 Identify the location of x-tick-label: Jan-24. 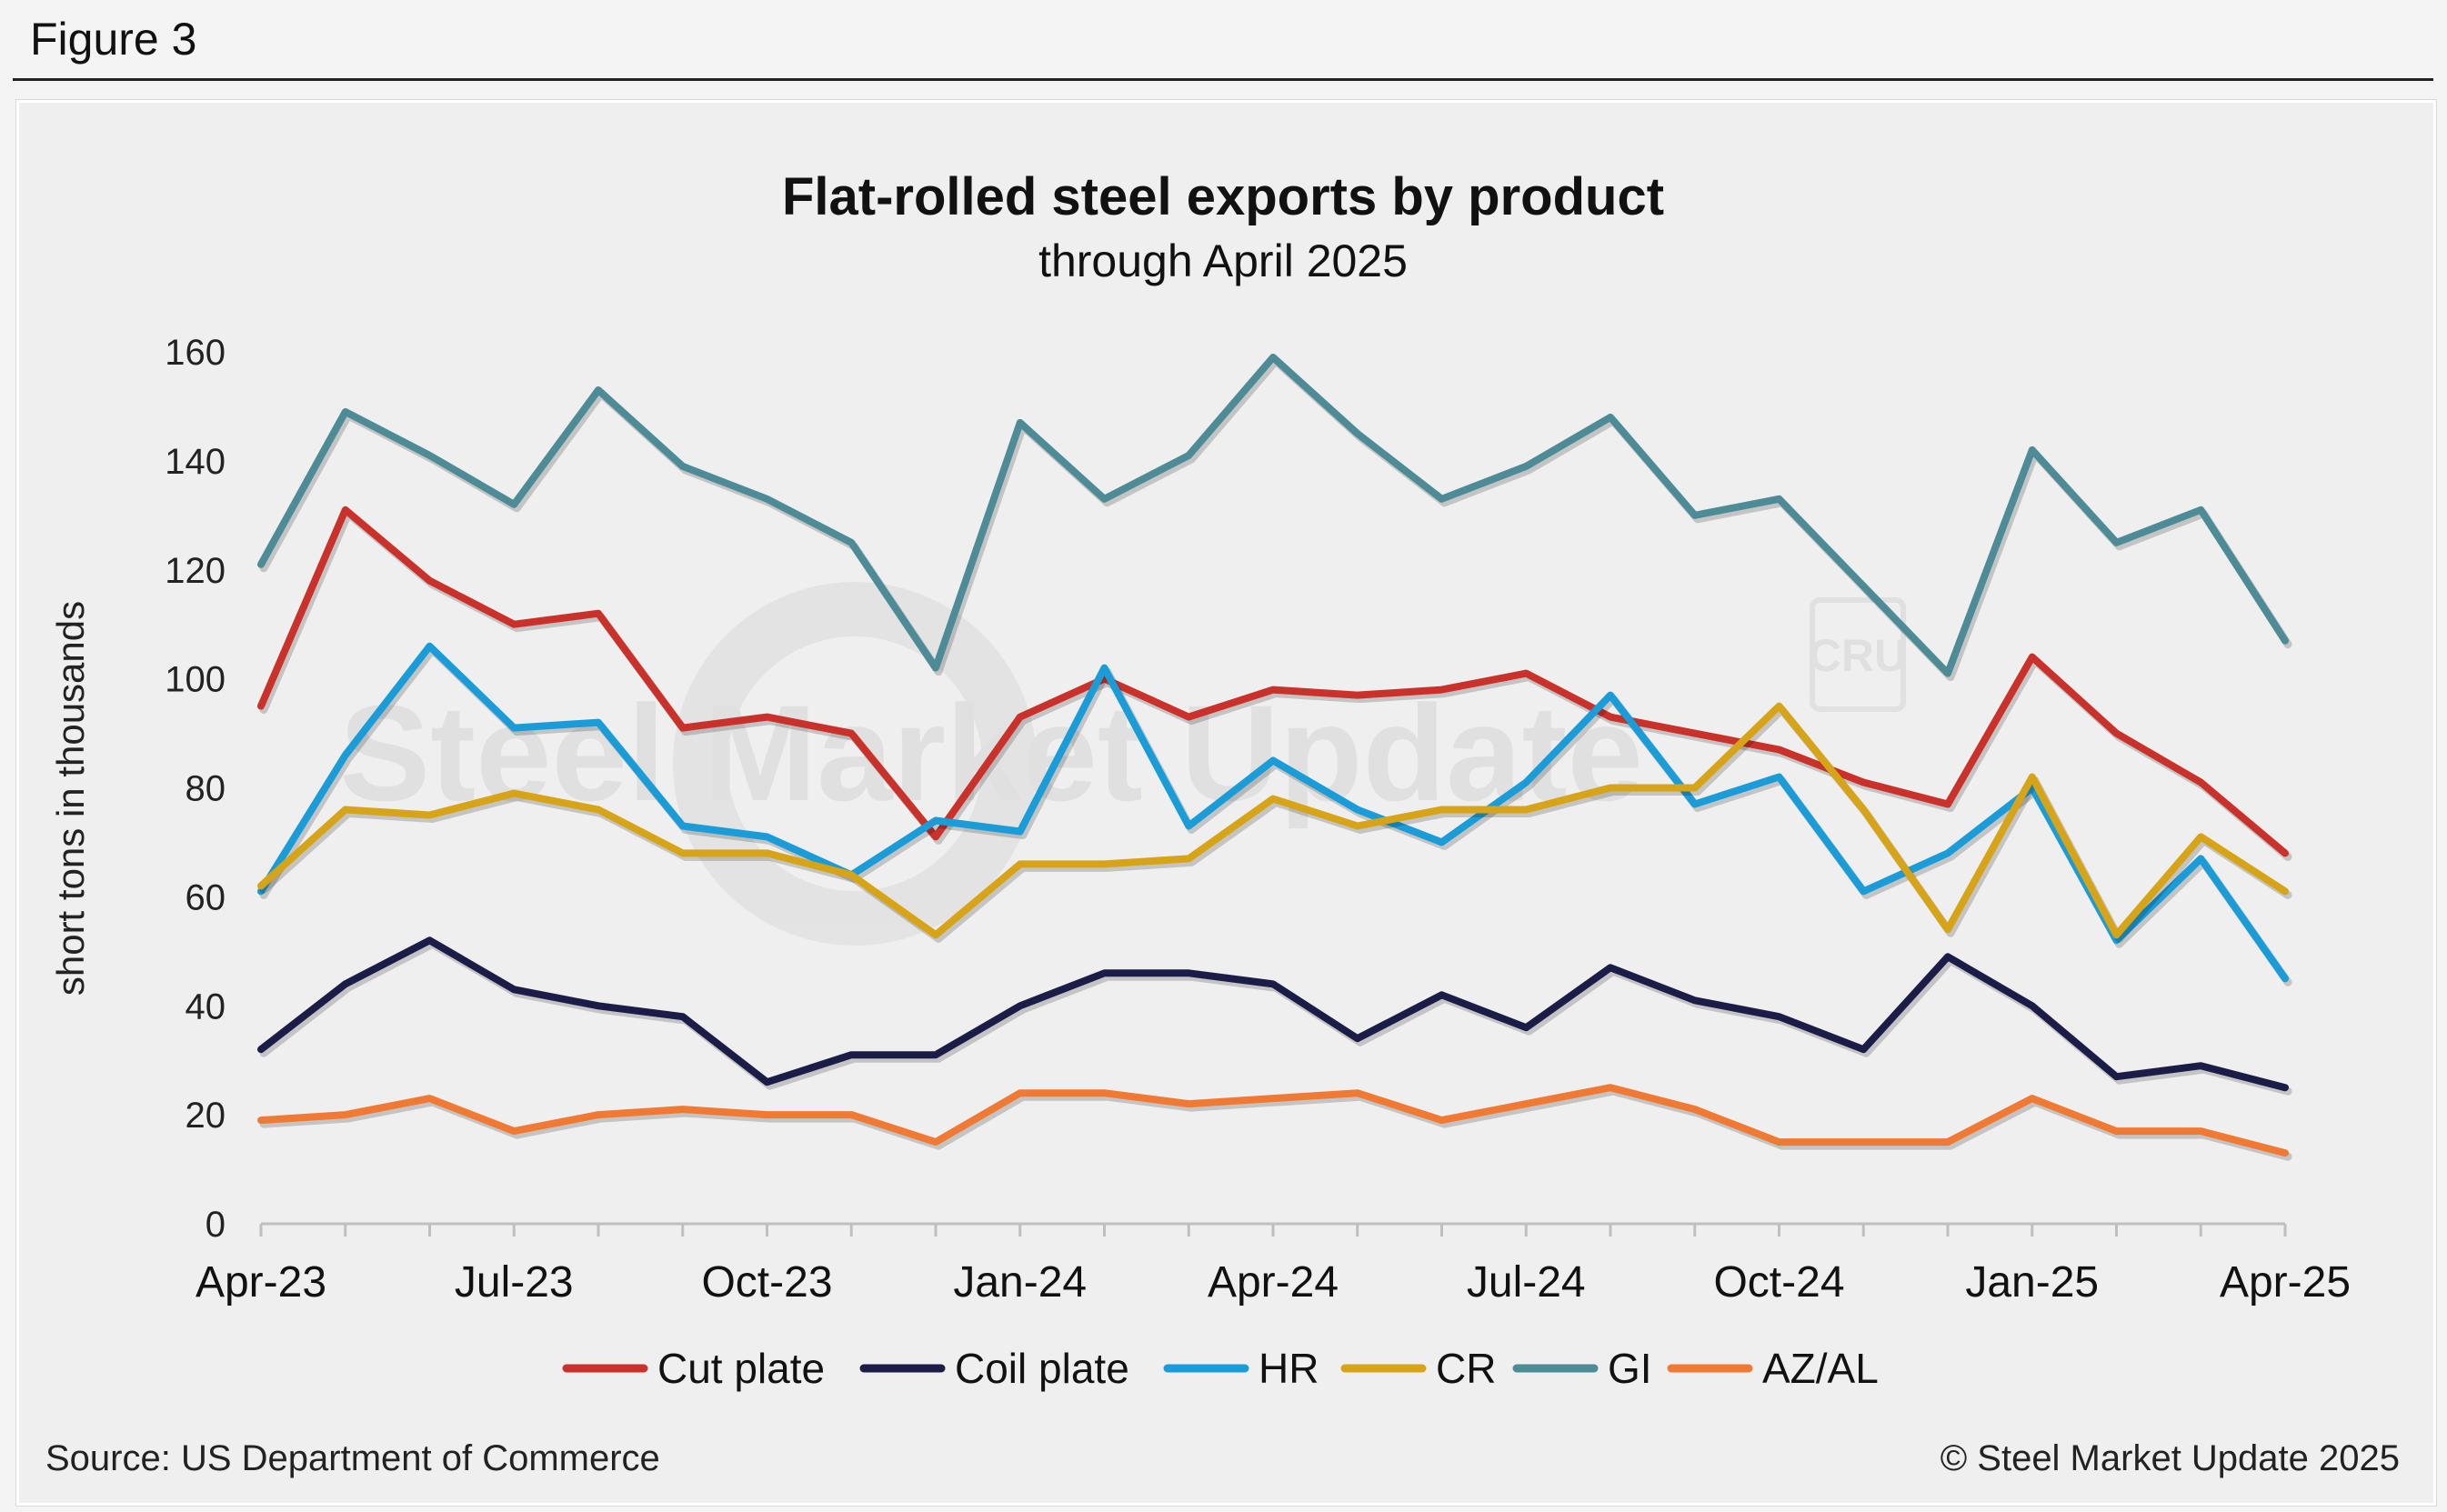
(1020, 1282).